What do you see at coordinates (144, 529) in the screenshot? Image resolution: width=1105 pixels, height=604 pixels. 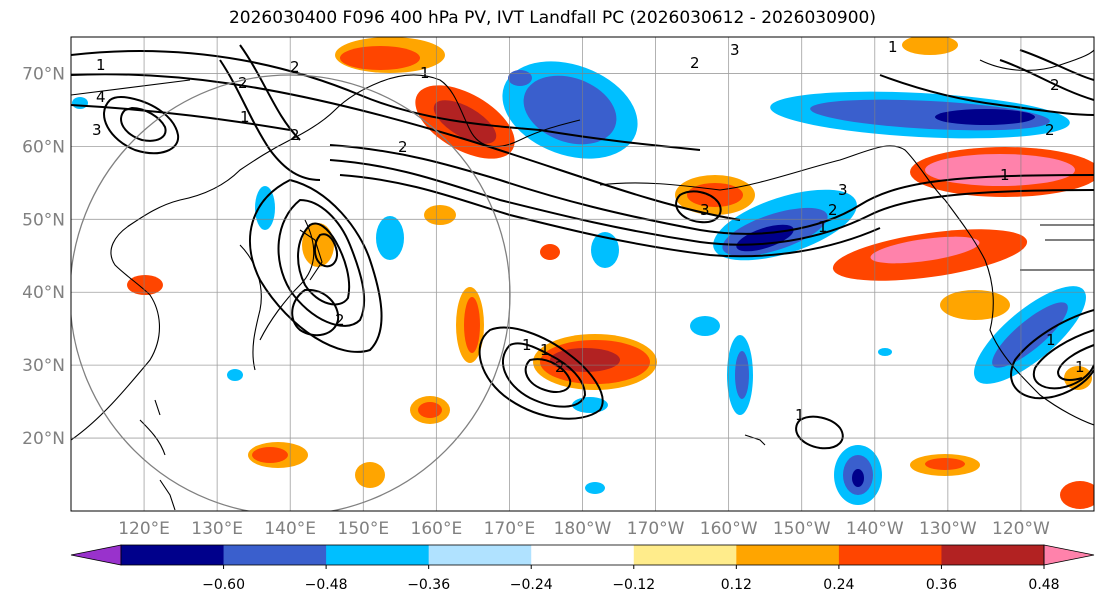 I see `longitude-tick-label: 120°E` at bounding box center [144, 529].